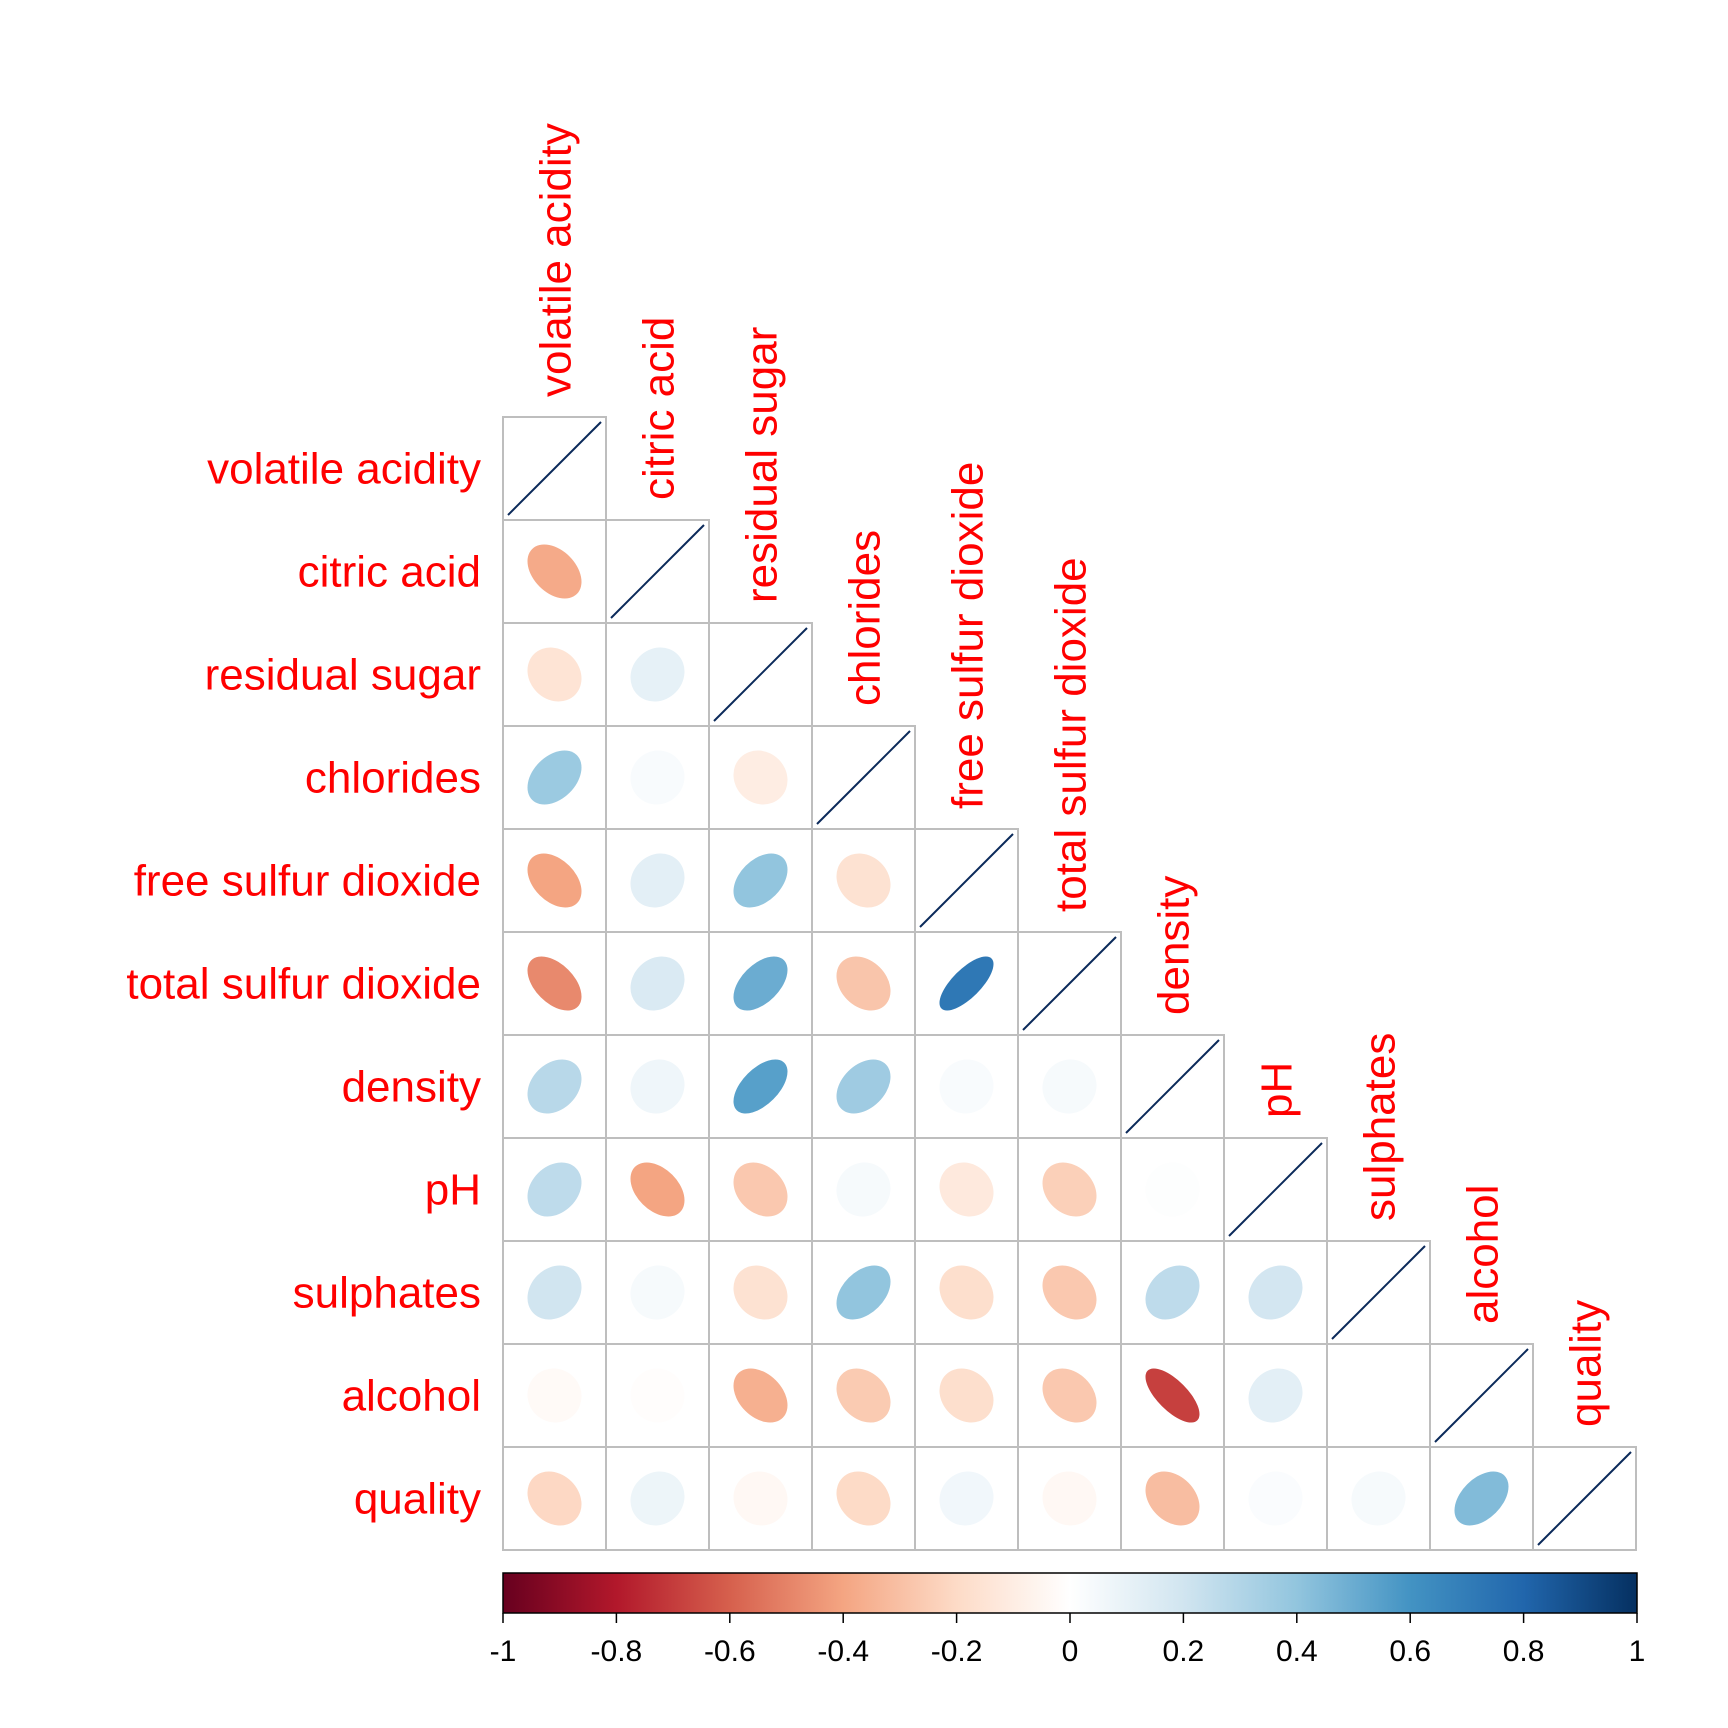  What do you see at coordinates (554, 571) in the screenshot?
I see `cell-citric-acid-volatile-acidity` at bounding box center [554, 571].